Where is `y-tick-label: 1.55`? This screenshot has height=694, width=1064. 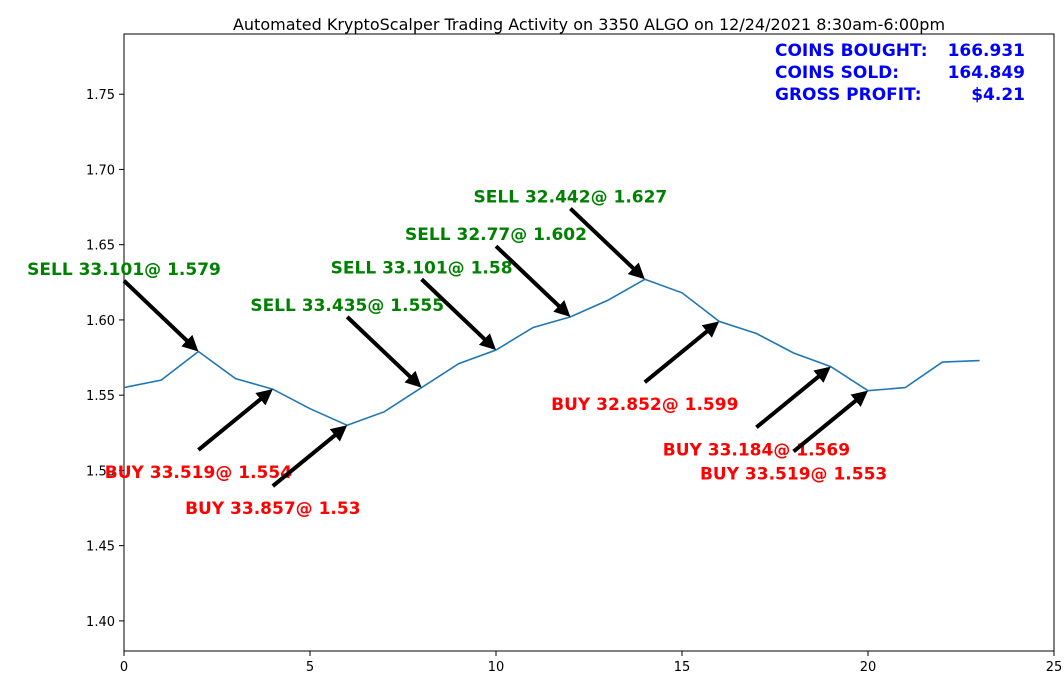
y-tick-label: 1.55 is located at coordinates (100, 396).